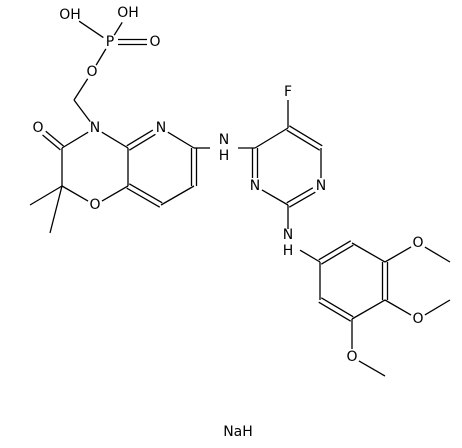  Describe the element at coordinates (110, 42) in the screenshot. I see `atom-label: P` at that location.